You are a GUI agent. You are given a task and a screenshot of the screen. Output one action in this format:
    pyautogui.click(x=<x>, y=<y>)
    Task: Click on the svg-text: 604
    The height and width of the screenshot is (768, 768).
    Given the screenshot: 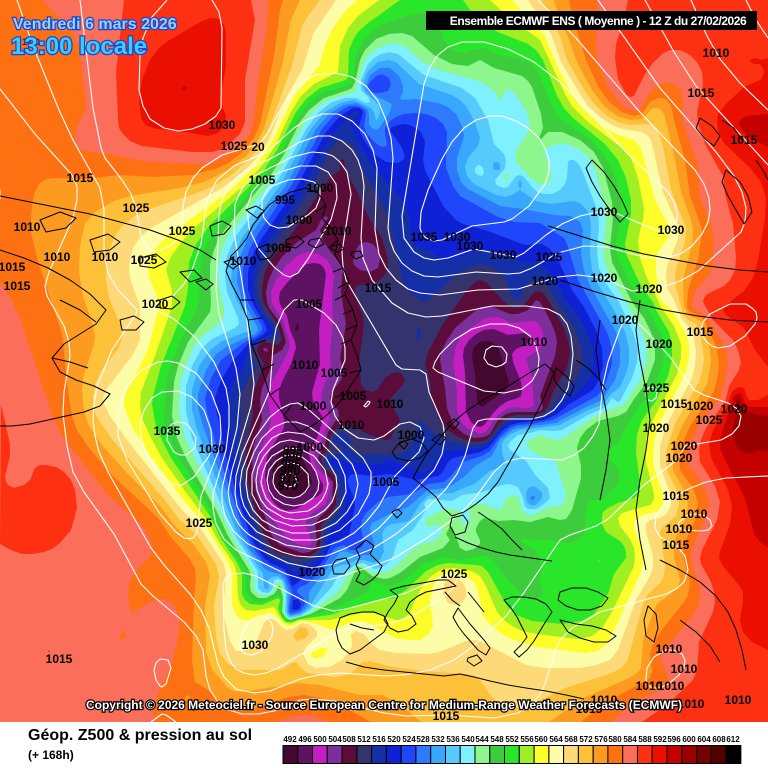 What is the action you would take?
    pyautogui.click(x=704, y=739)
    